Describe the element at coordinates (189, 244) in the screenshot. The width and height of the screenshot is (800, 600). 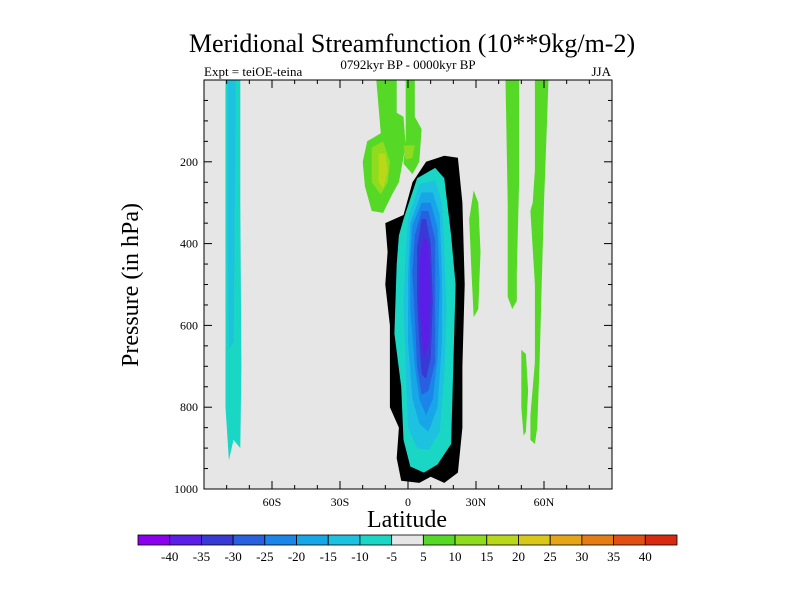
I see `y-tick-label: 400` at that location.